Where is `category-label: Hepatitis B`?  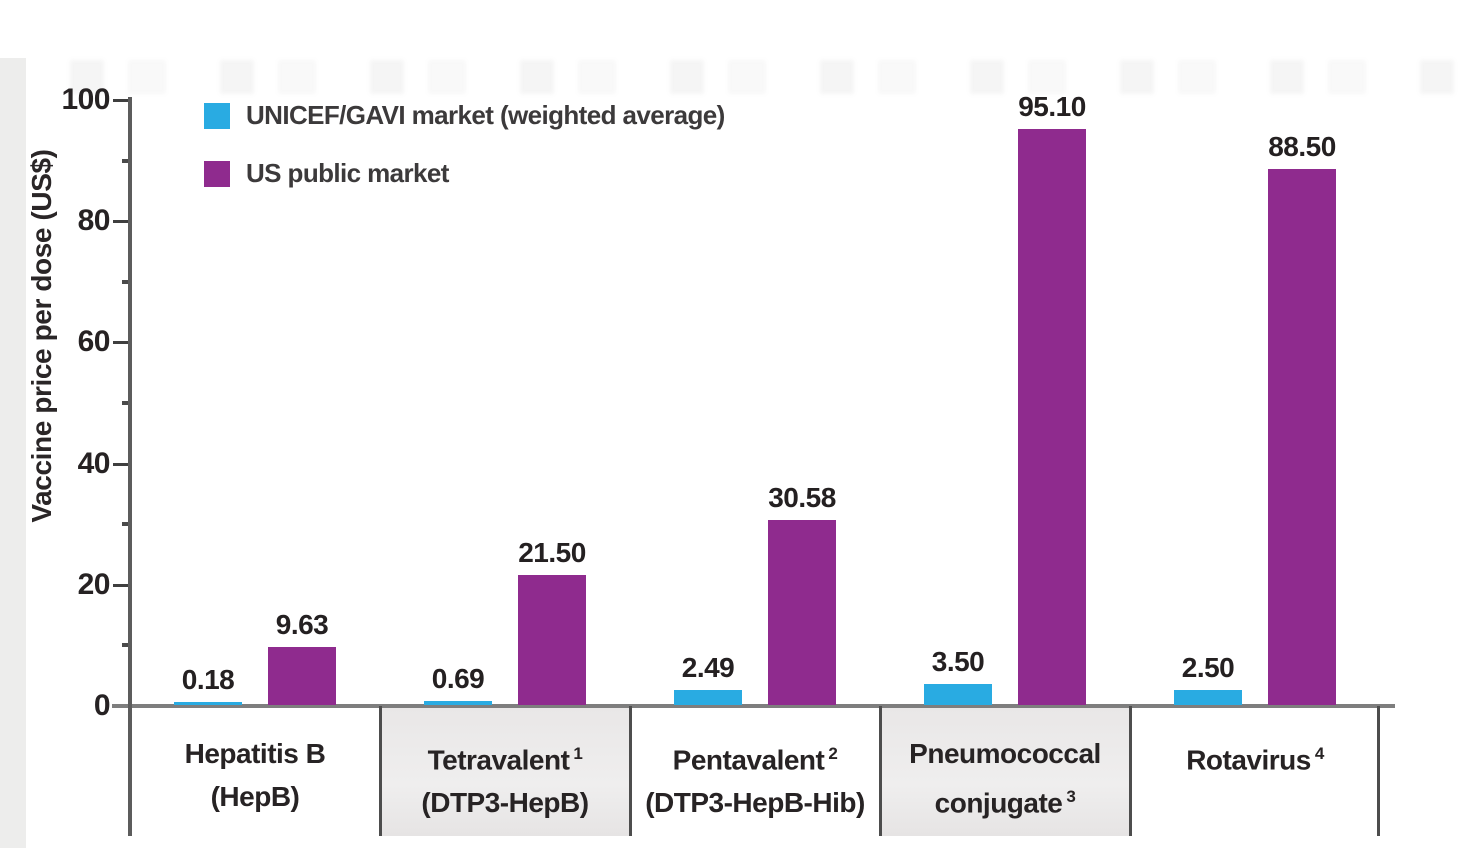 category-label: Hepatitis B is located at coordinates (255, 753).